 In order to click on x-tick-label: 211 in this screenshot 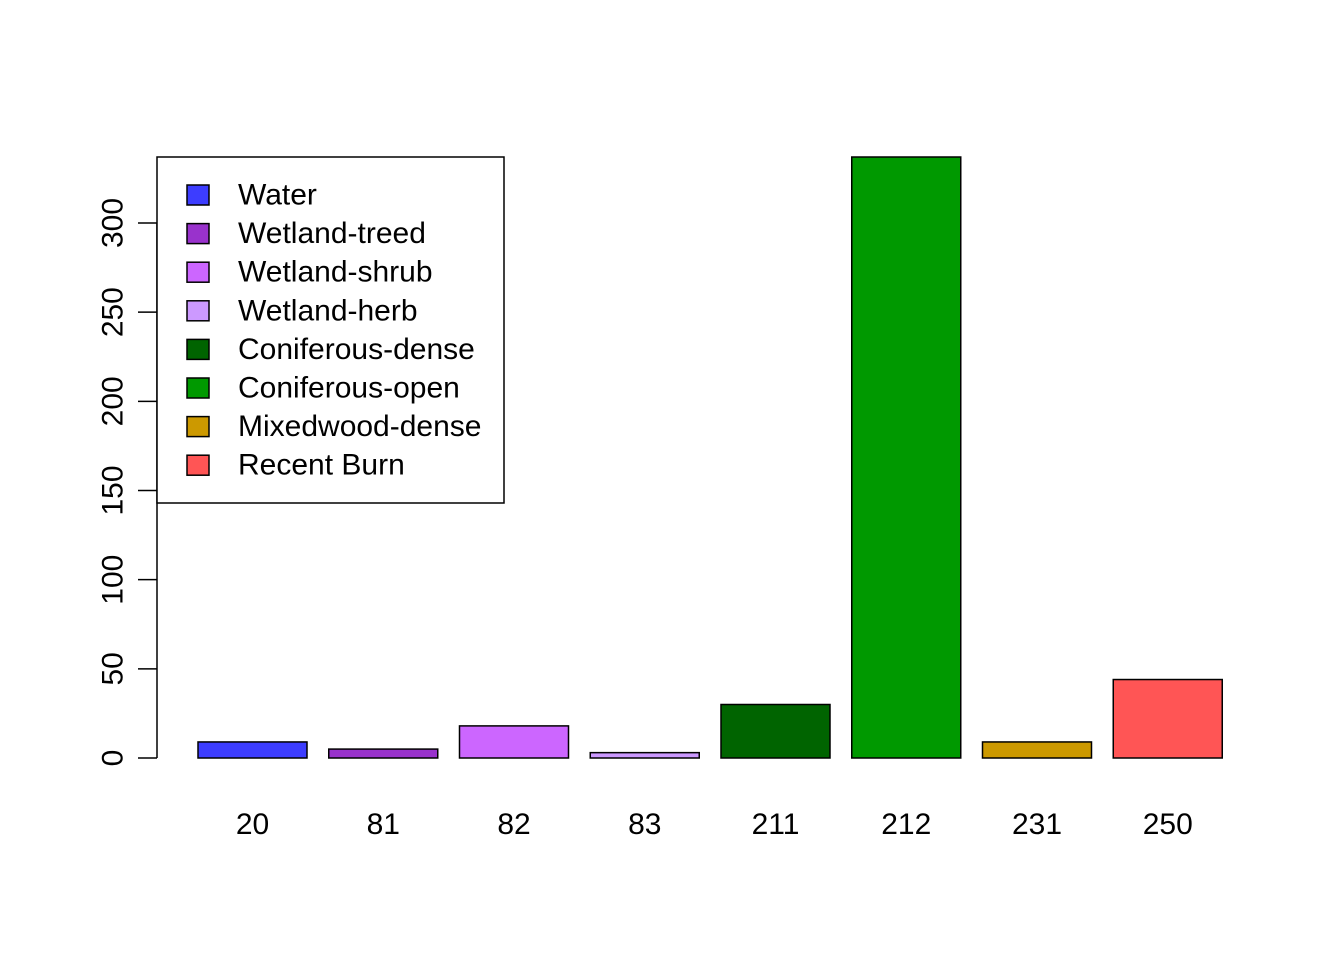, I will do `click(776, 824)`.